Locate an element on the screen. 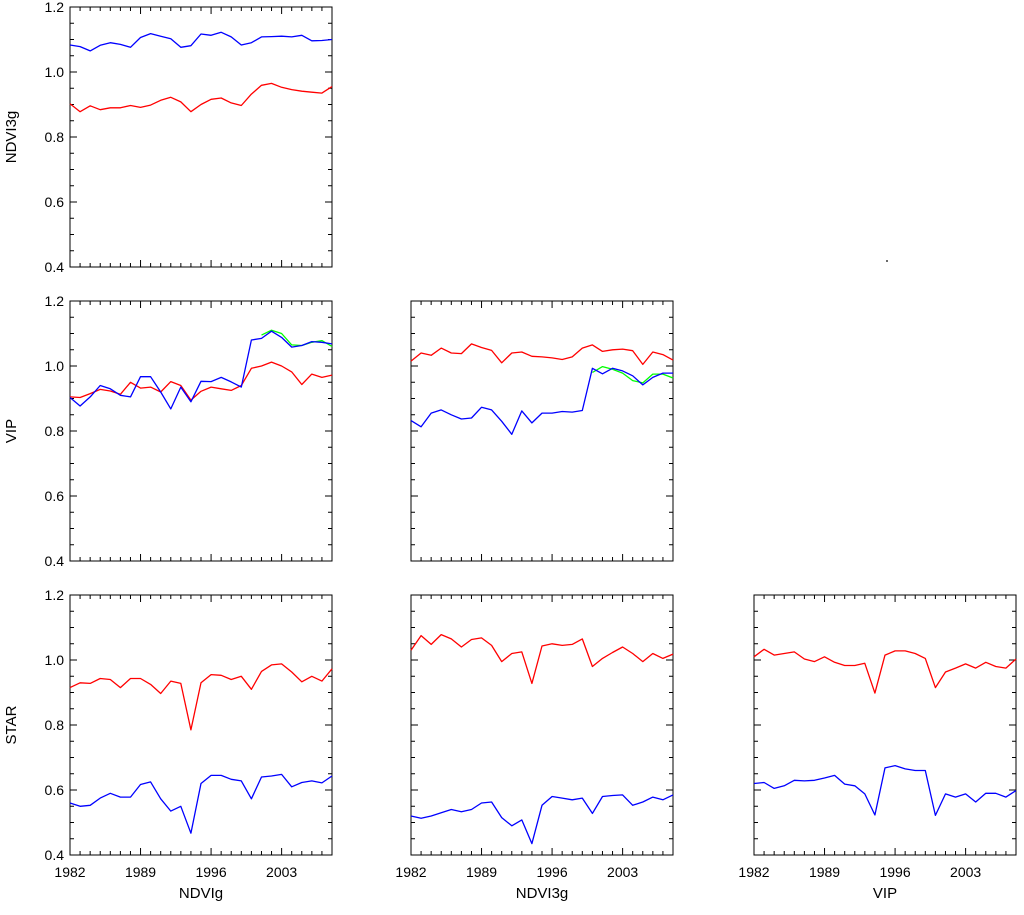  x-axis-title: NDVI3g is located at coordinates (542, 893).